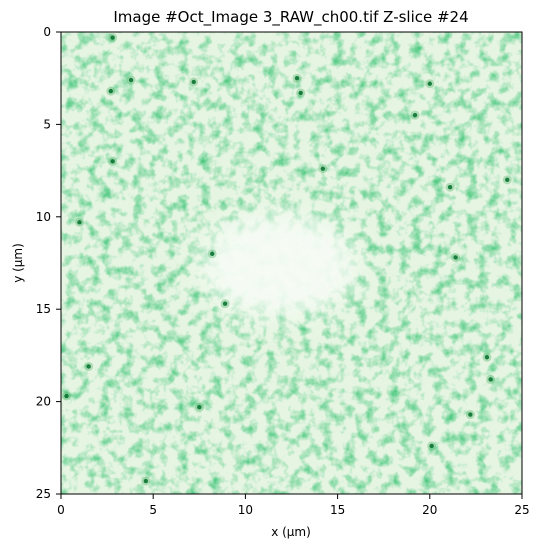 This screenshot has height=551, width=541. What do you see at coordinates (47, 32) in the screenshot?
I see `y-tick-label: 0` at bounding box center [47, 32].